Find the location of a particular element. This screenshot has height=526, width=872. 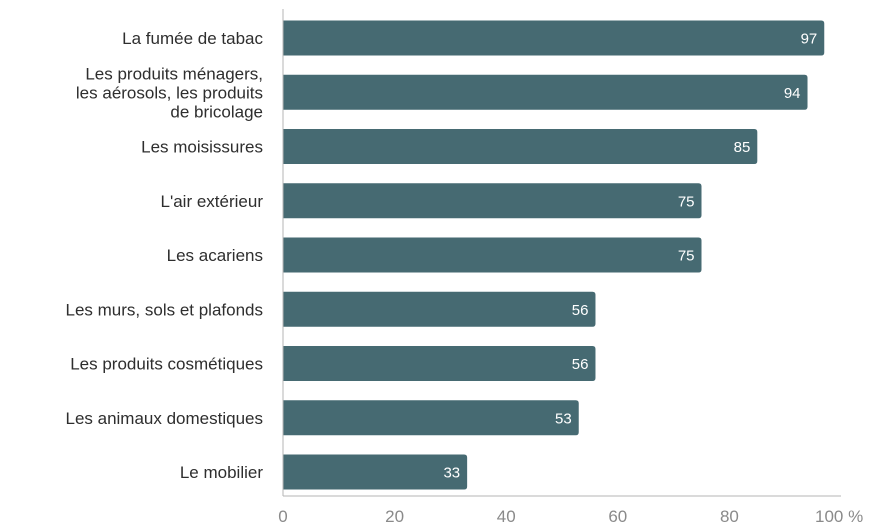

bar-value-label: 94 is located at coordinates (792, 93).